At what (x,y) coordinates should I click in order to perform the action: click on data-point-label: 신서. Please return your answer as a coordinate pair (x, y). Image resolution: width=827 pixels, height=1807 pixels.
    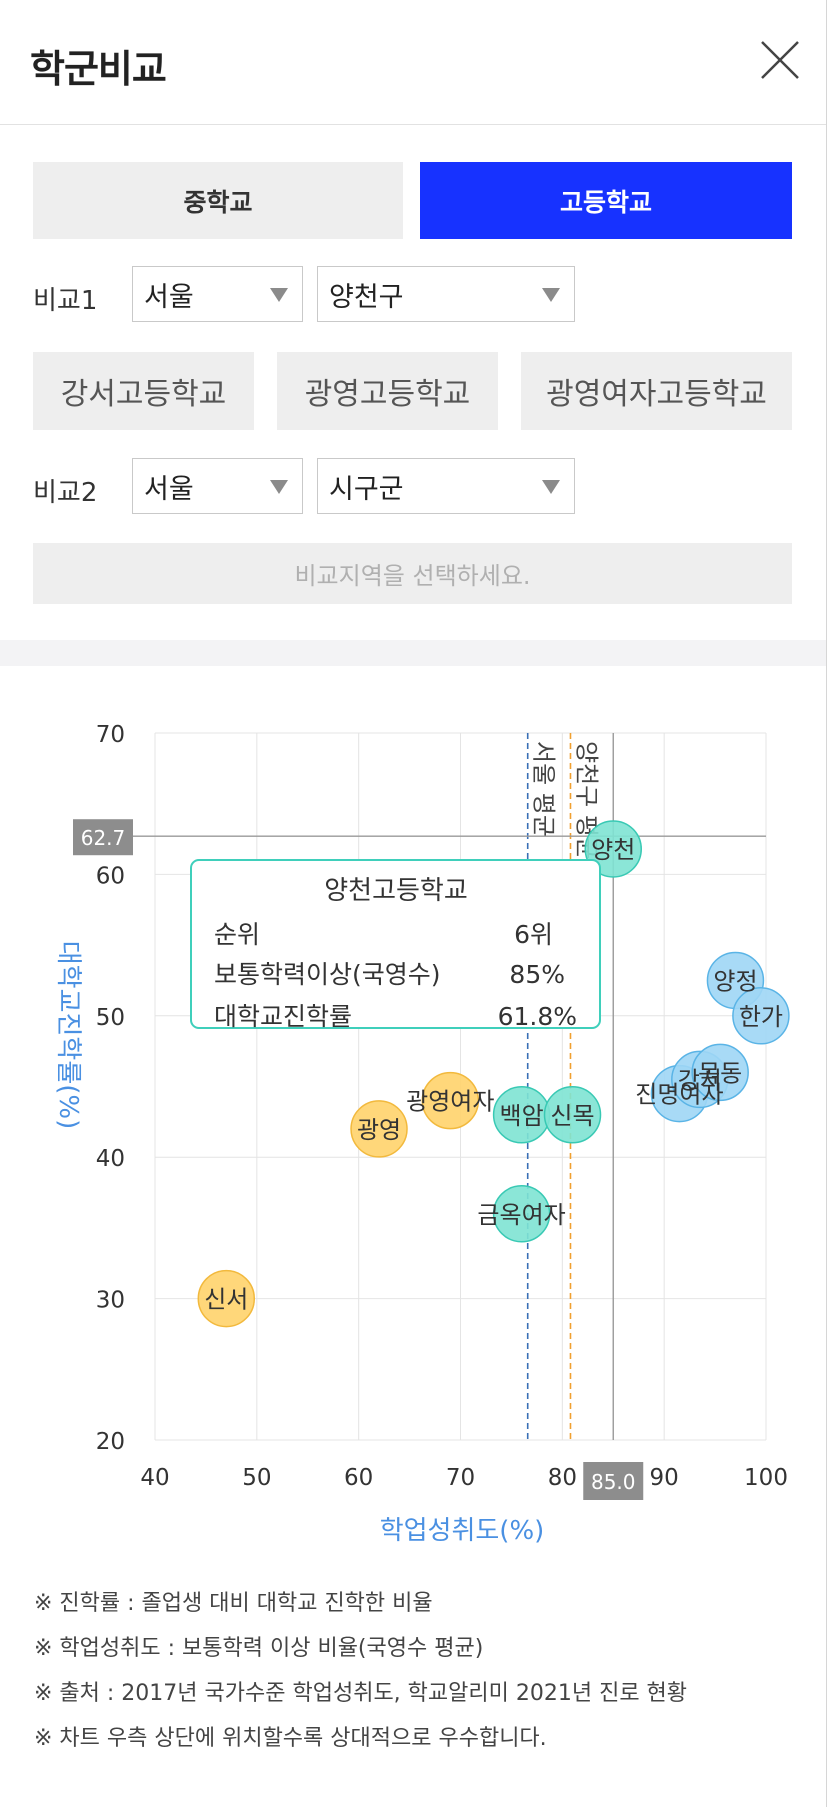
    Looking at the image, I should click on (226, 1300).